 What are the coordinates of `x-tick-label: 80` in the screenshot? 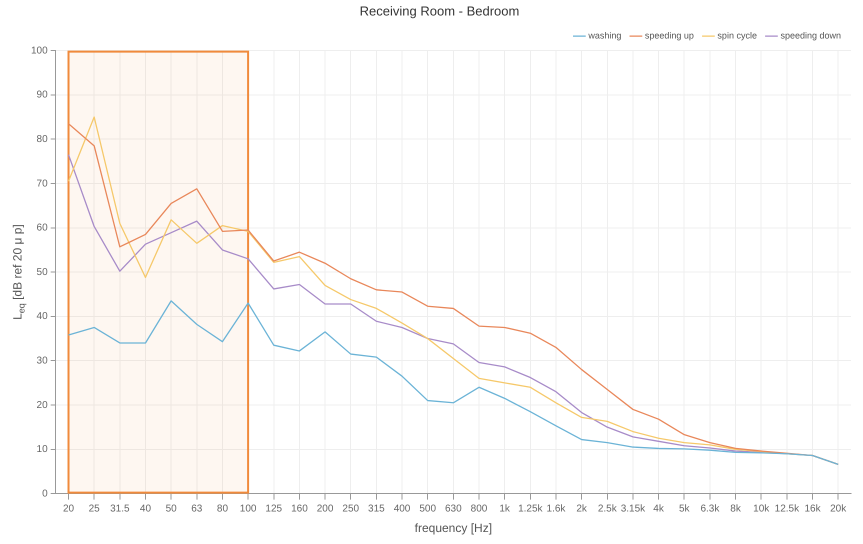 It's located at (222, 508).